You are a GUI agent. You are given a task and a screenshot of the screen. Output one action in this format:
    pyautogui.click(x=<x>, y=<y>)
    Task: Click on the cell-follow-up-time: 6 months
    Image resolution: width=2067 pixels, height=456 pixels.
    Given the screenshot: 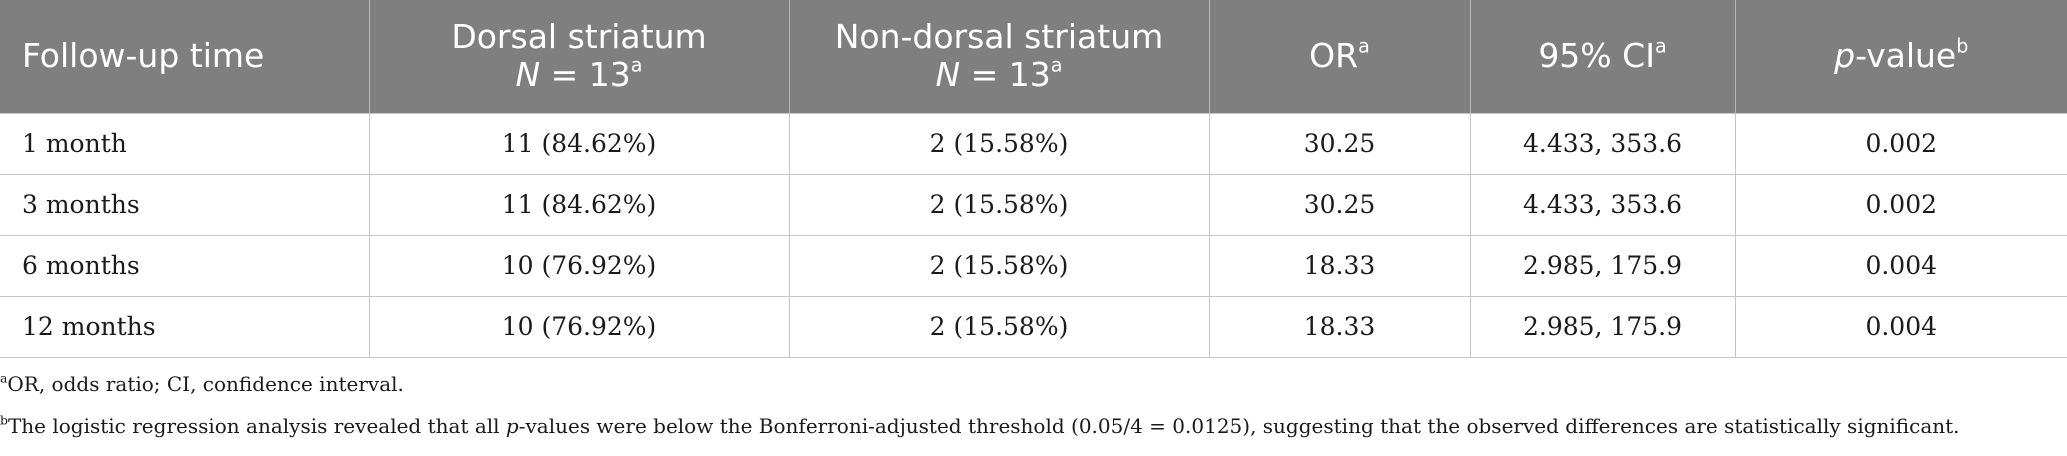 What is the action you would take?
    pyautogui.click(x=185, y=266)
    